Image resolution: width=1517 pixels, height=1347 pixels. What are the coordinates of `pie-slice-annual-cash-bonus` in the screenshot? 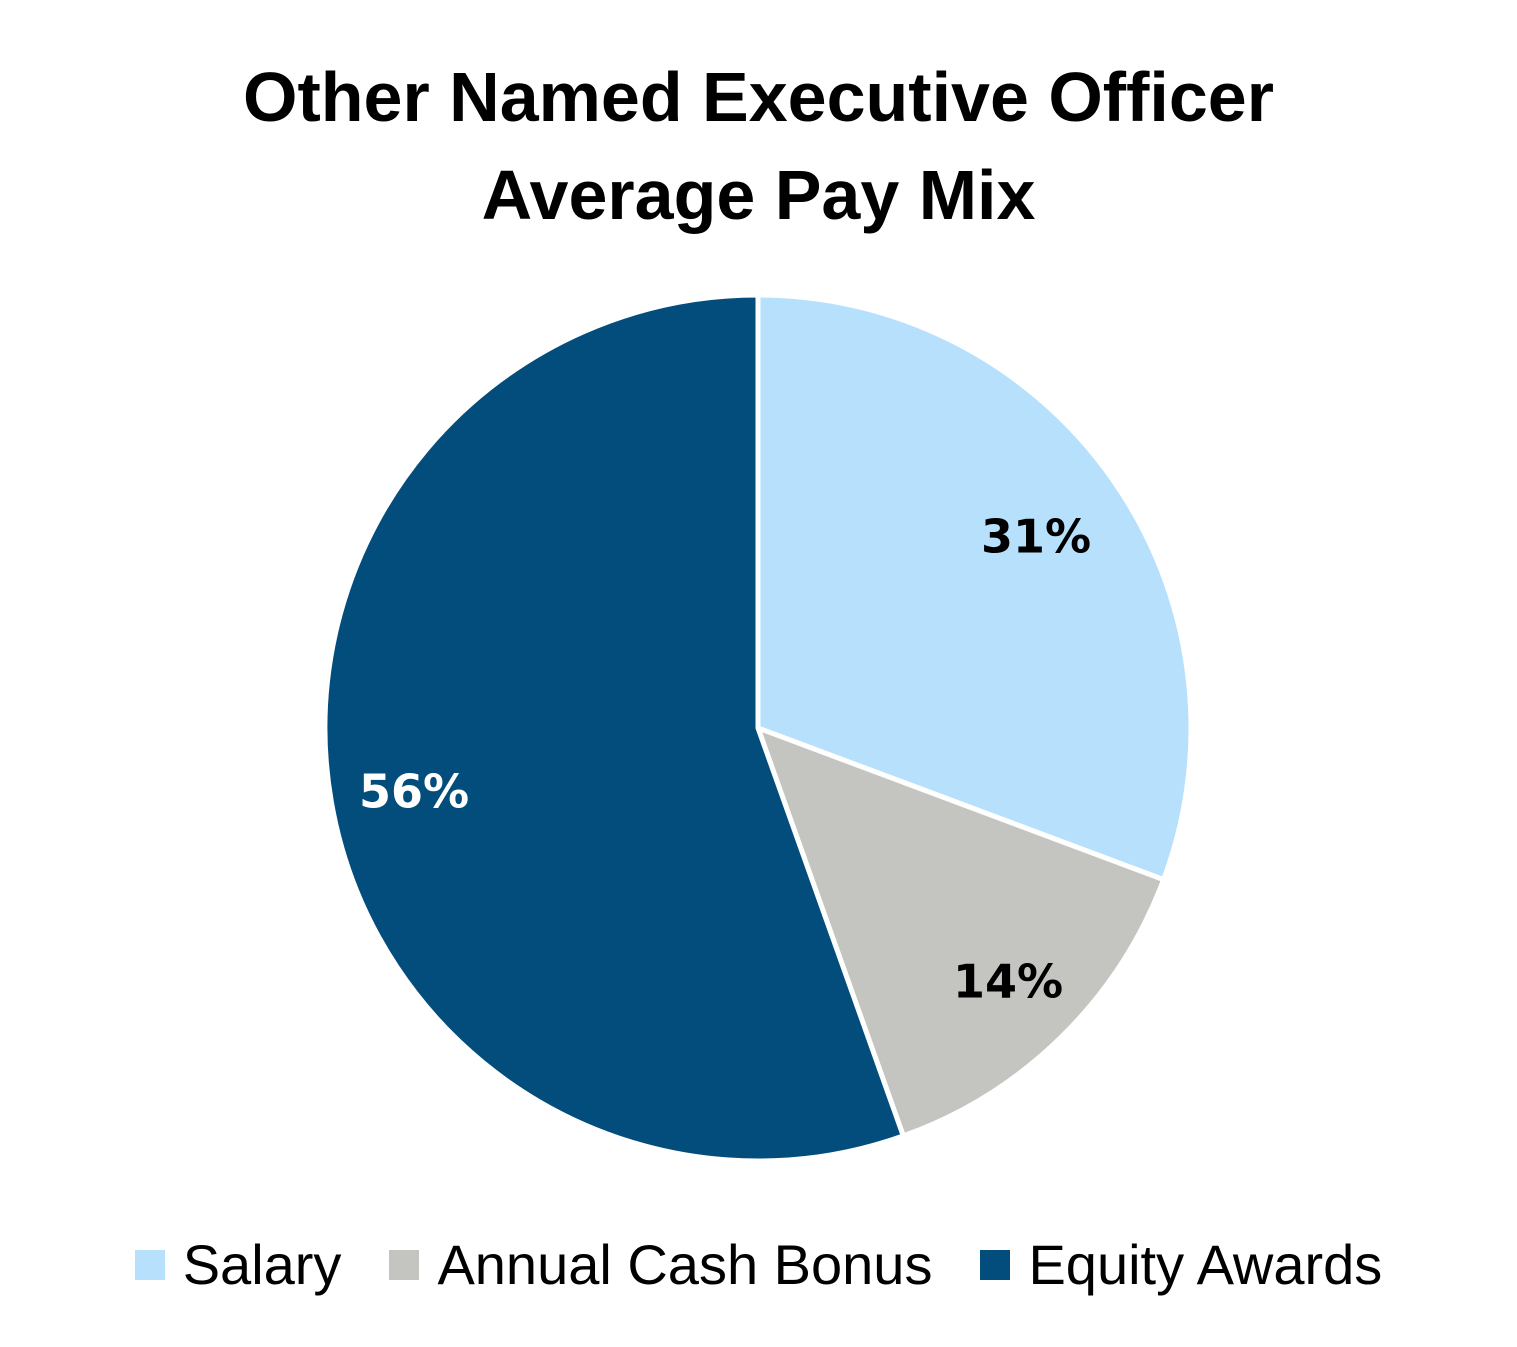 It's located at (960, 931).